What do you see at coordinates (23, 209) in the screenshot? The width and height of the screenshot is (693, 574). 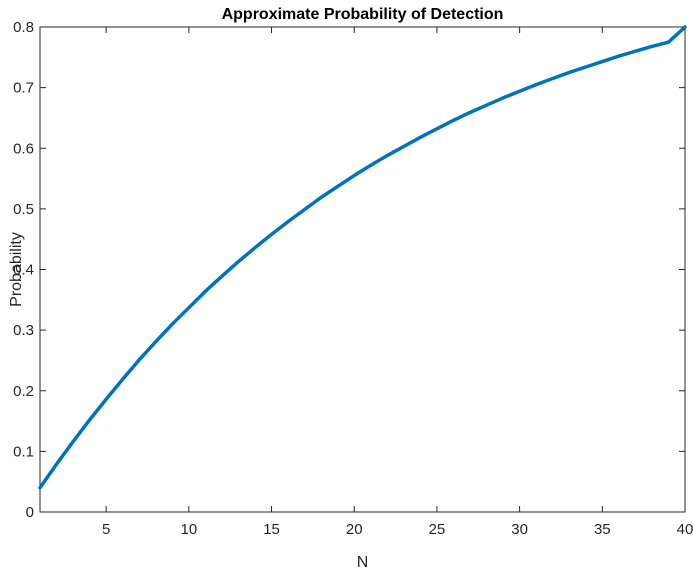 I see `y-tick-label: 0.5` at bounding box center [23, 209].